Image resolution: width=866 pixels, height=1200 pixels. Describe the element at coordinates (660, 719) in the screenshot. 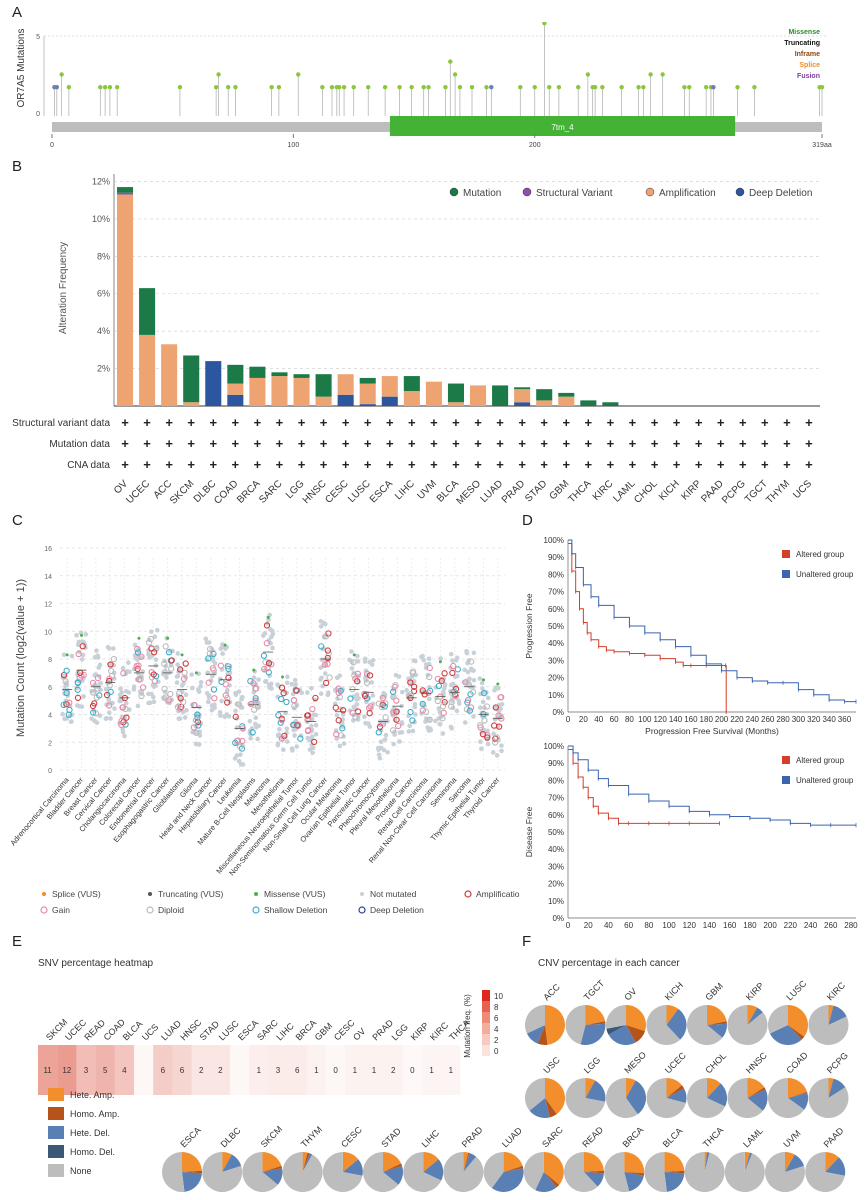

I see `x-tick-label: 120` at that location.